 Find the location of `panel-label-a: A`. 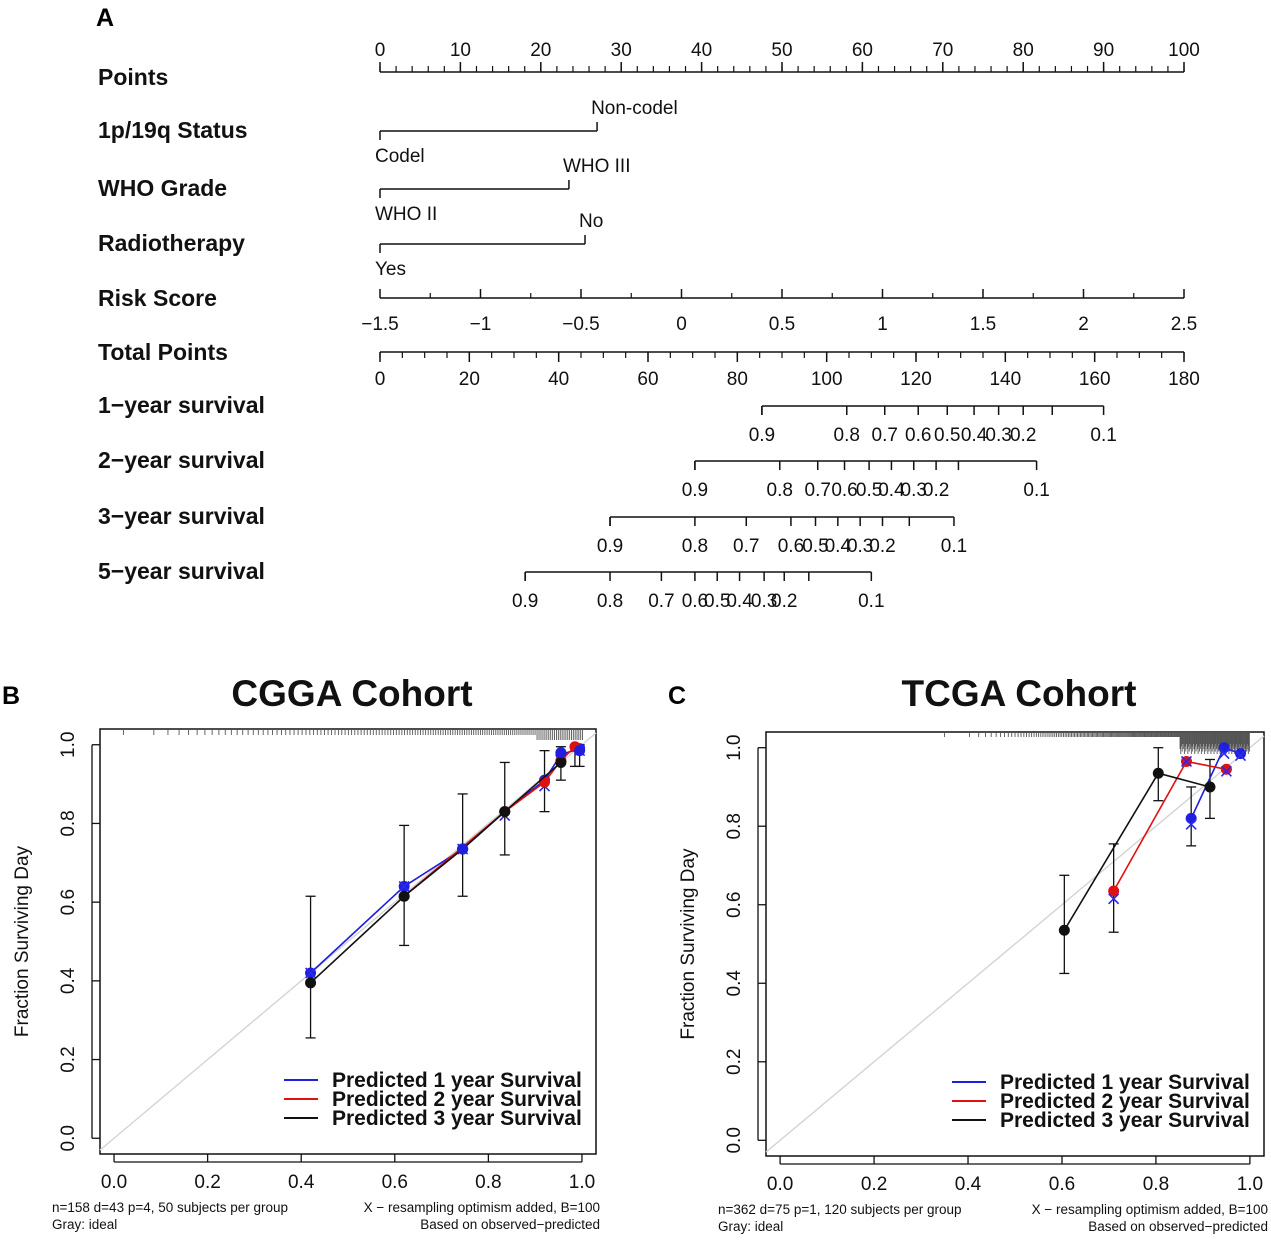

panel-label-a: A is located at coordinates (105, 18).